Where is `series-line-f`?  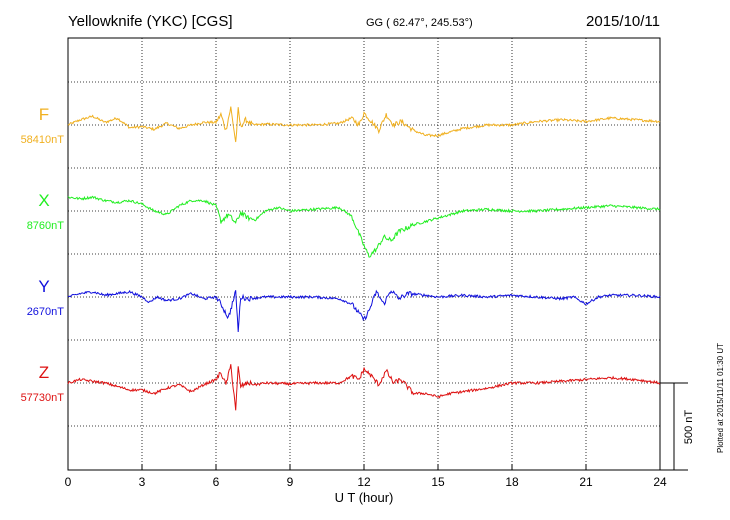
series-line-f is located at coordinates (364, 124).